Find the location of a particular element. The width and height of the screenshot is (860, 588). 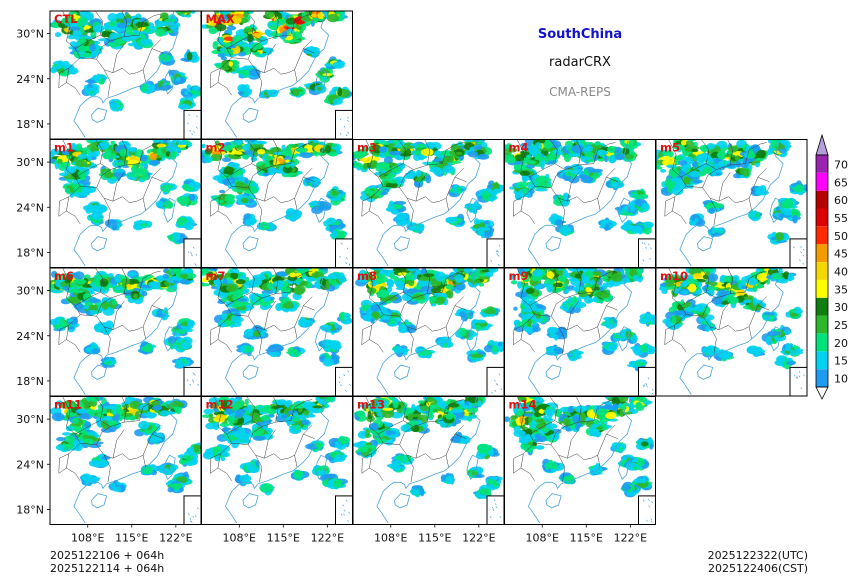

panel-ctl: CTL is located at coordinates (125, 75).